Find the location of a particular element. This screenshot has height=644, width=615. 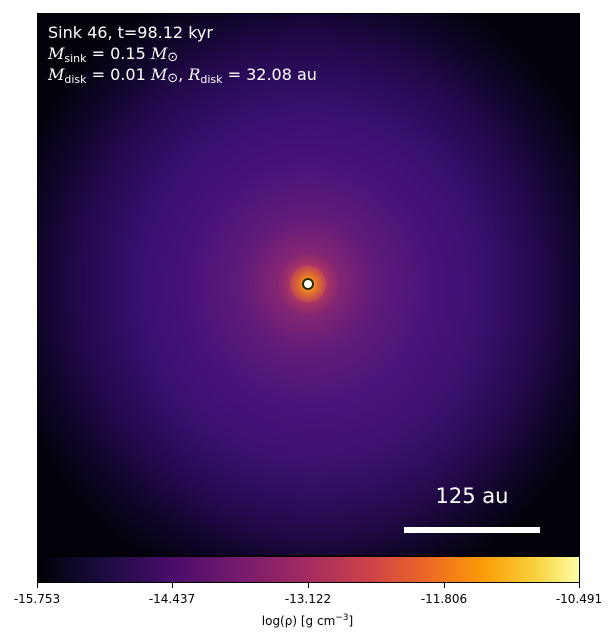

sink-marker is located at coordinates (308, 284).